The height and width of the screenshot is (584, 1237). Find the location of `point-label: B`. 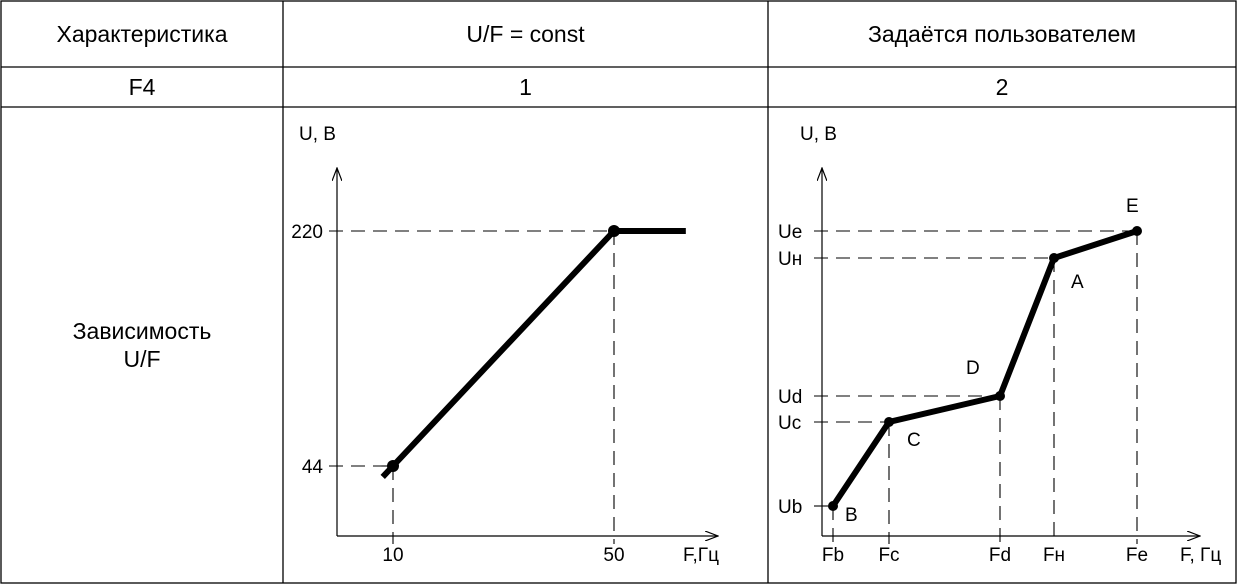

point-label: B is located at coordinates (851, 515).